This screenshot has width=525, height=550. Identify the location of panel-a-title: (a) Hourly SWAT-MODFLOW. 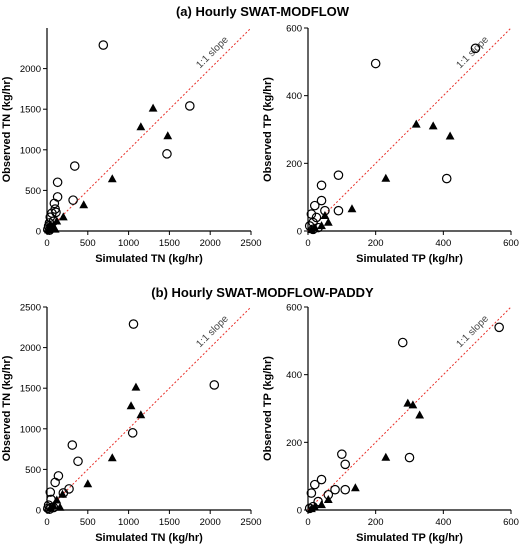
(262, 11).